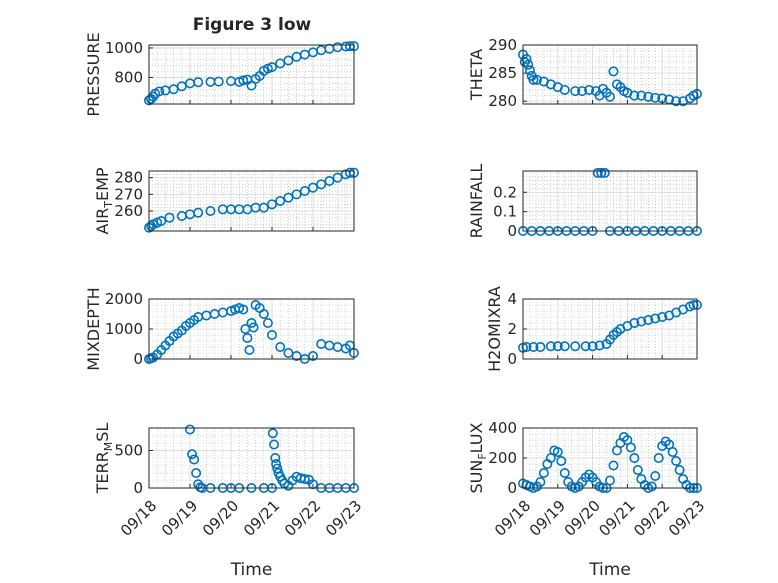 This screenshot has width=778, height=583. What do you see at coordinates (505, 212) in the screenshot?
I see `y-tick-label: 0.1` at bounding box center [505, 212].